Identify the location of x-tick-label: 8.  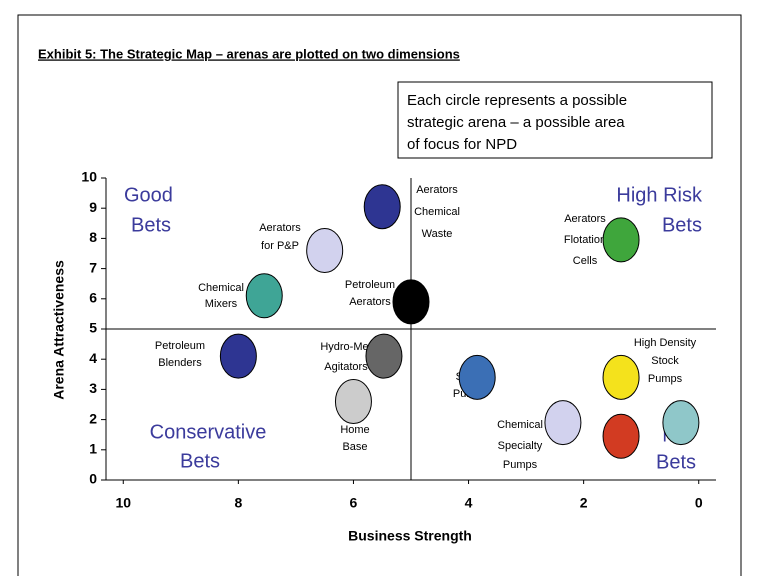
(238, 503).